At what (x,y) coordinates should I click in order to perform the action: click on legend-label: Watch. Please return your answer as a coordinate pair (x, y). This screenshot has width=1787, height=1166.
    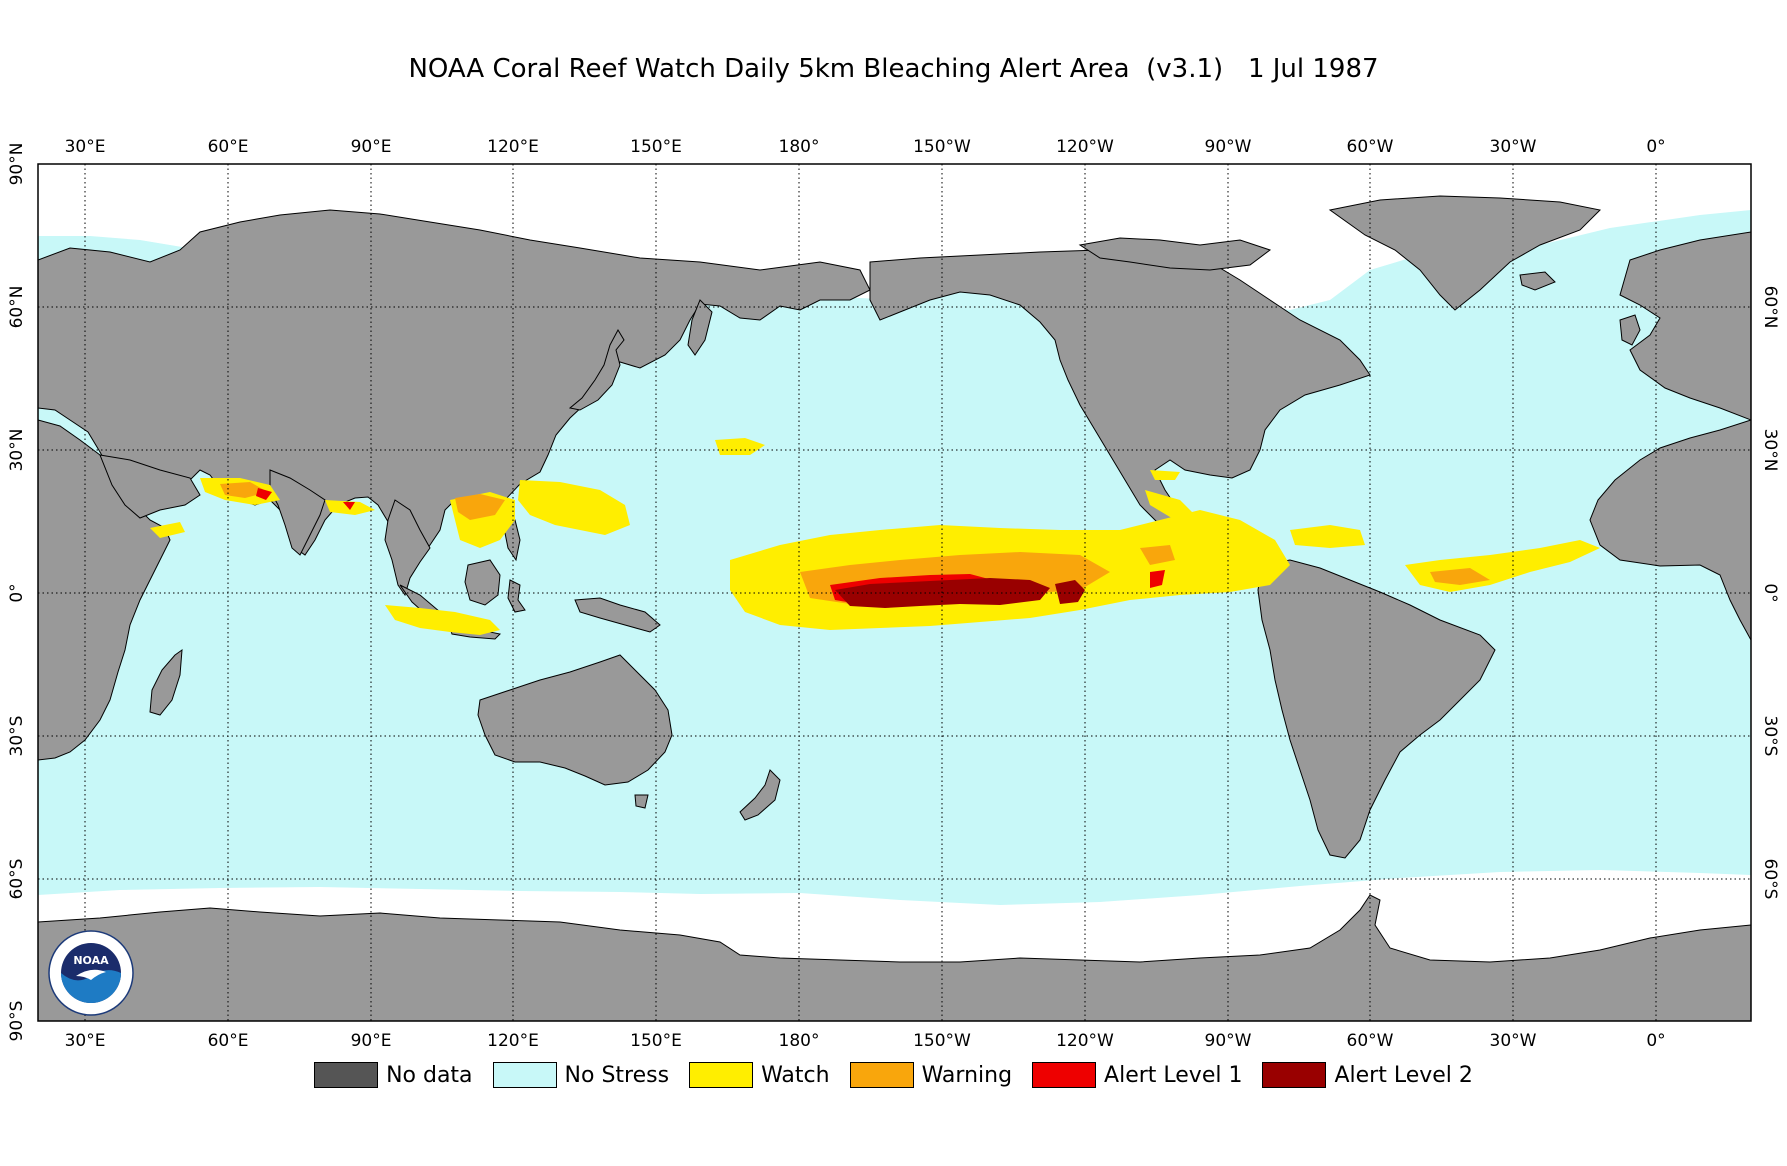
    Looking at the image, I should click on (795, 1075).